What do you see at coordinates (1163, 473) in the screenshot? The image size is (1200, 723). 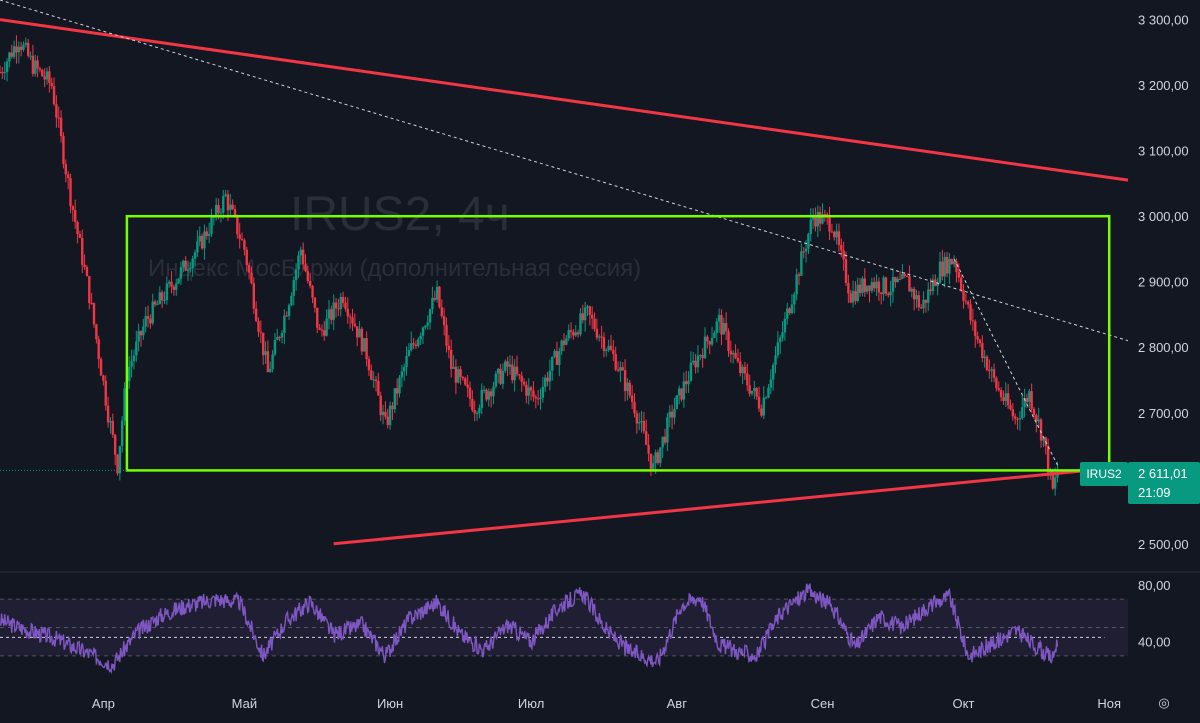 I see `last-price-value: 2 611,01` at bounding box center [1163, 473].